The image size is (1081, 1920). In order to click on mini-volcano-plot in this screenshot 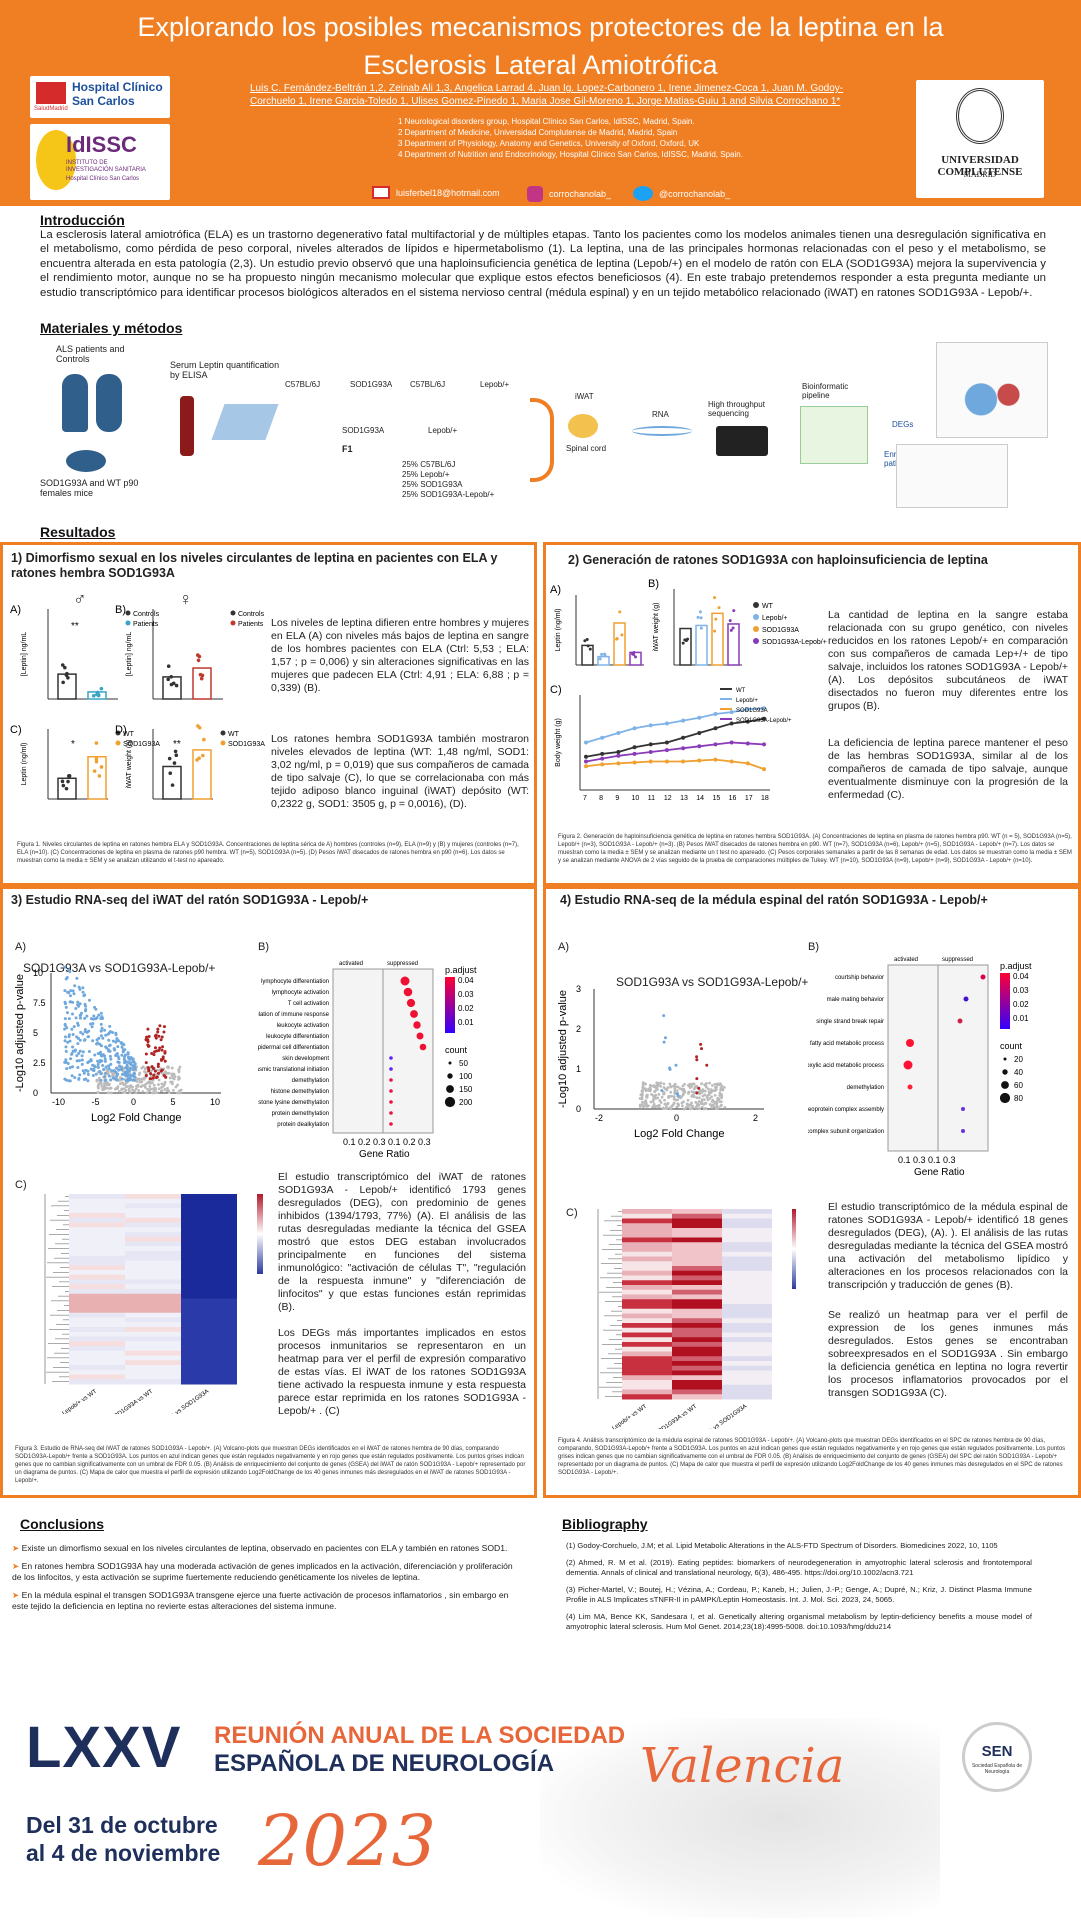, I will do `click(992, 390)`.